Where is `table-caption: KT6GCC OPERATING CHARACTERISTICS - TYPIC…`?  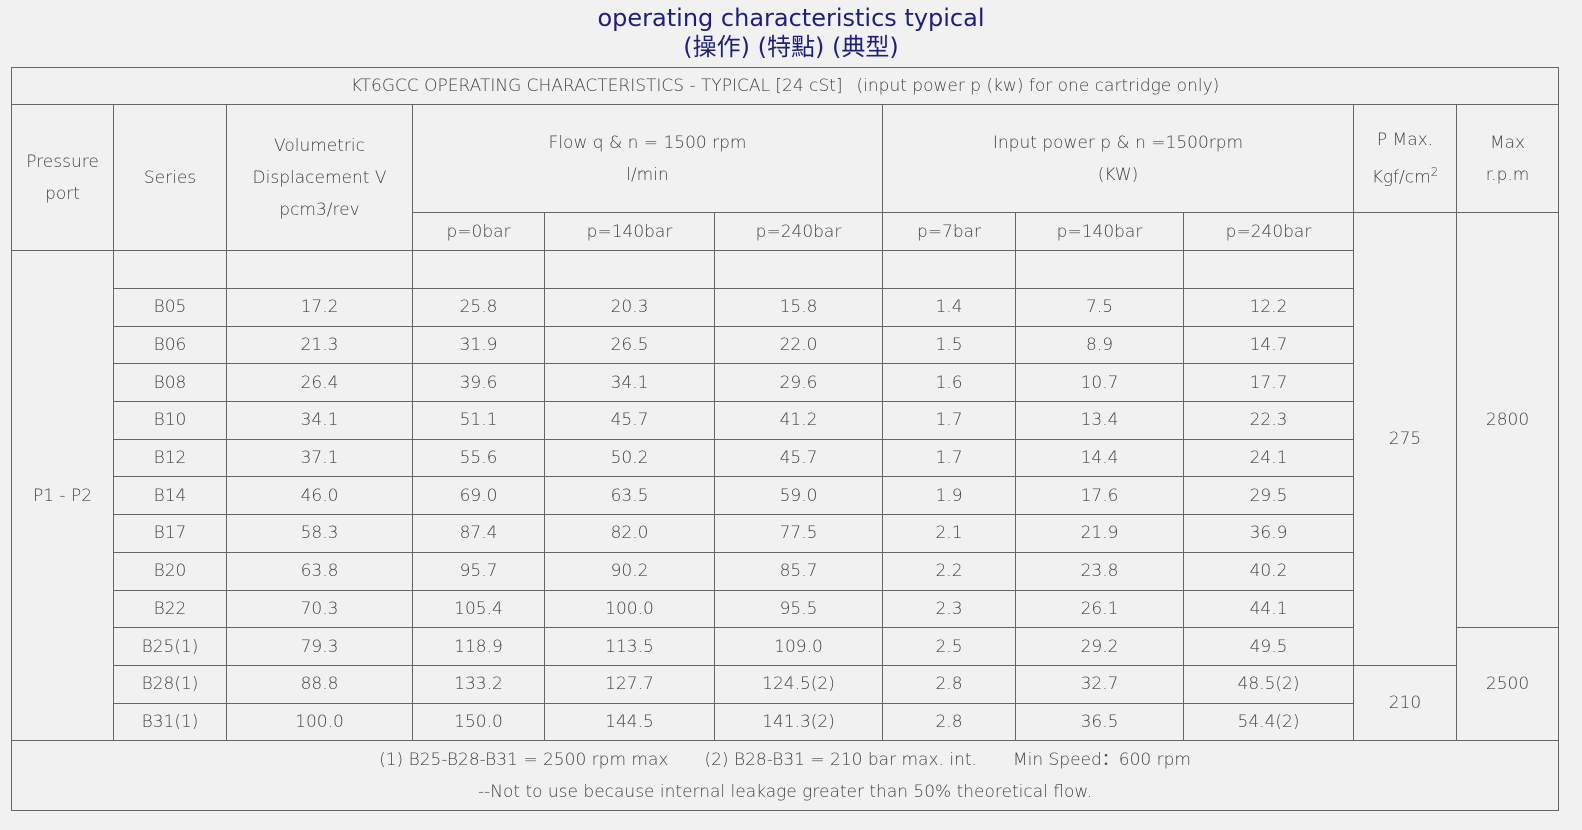 table-caption: KT6GCC OPERATING CHARACTERISTICS - TYPIC… is located at coordinates (785, 86).